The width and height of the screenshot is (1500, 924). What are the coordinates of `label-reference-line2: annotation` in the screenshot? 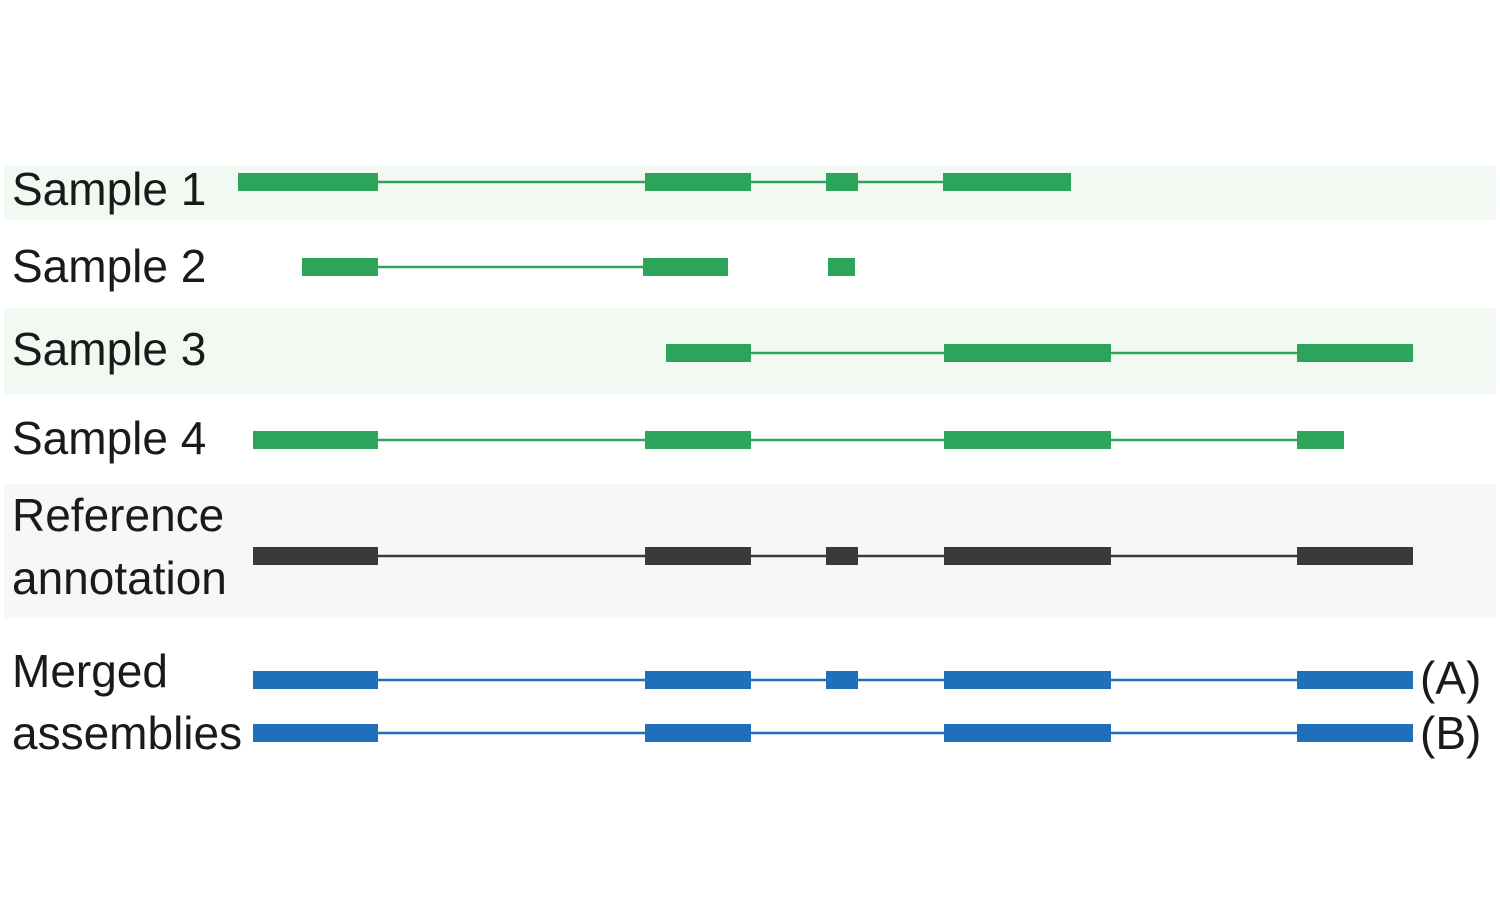 It's located at (119, 578).